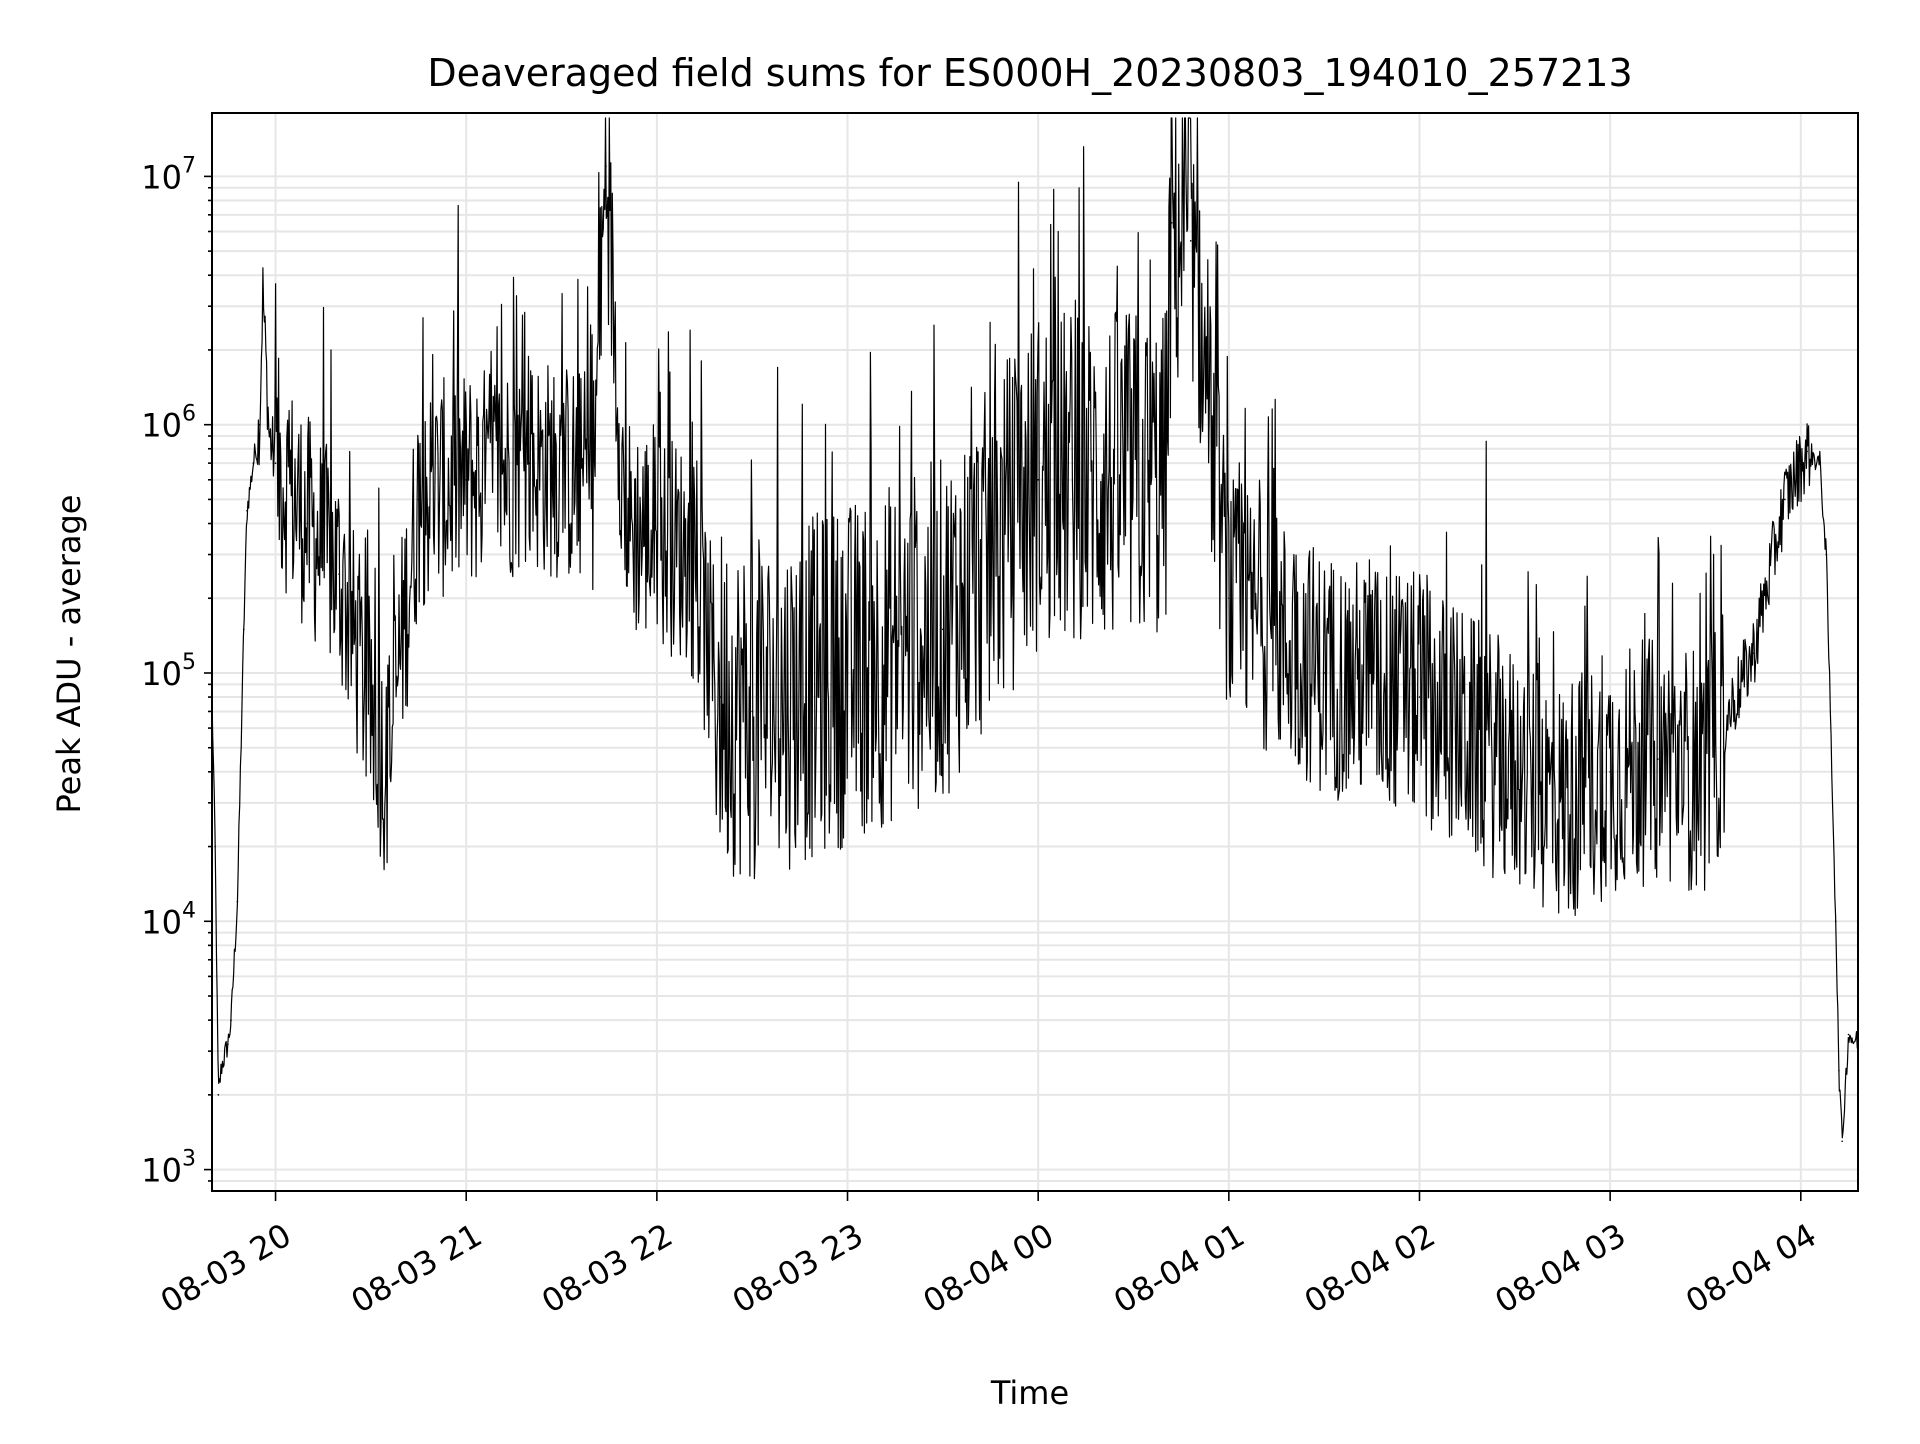  Describe the element at coordinates (1029, 1393) in the screenshot. I see `x-axis-label: Time` at that location.